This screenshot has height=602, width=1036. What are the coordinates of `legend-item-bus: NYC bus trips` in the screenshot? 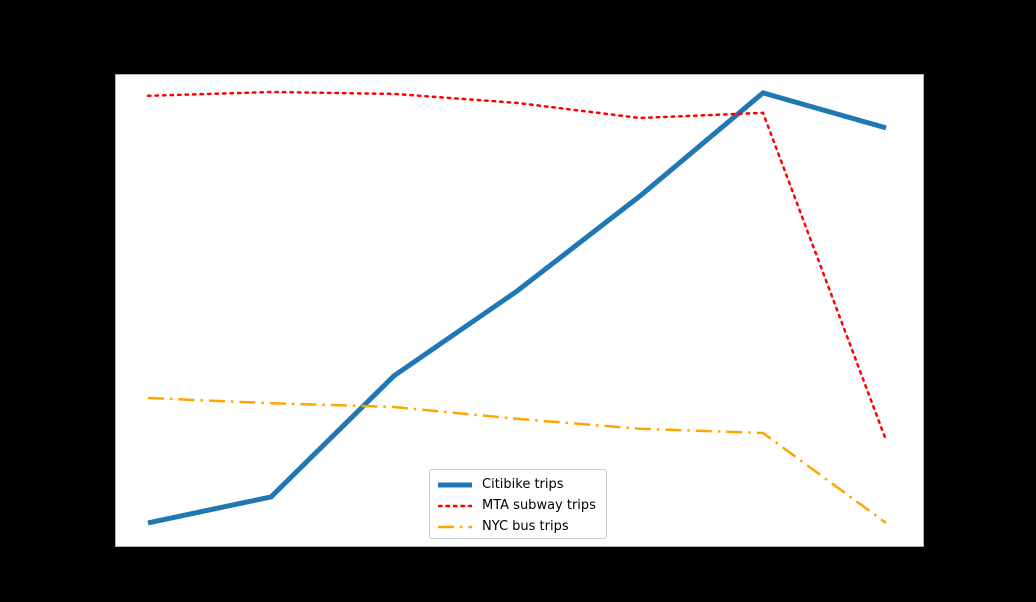 It's located at (518, 526).